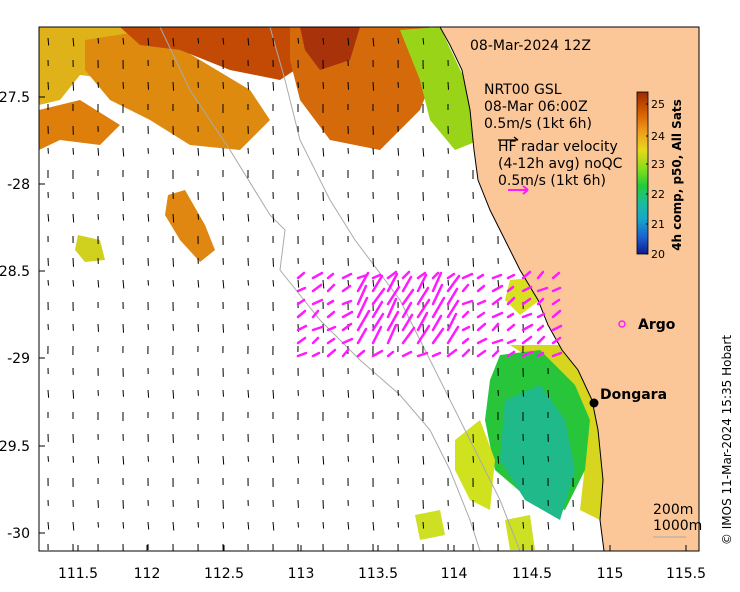 The image size is (740, 592). Describe the element at coordinates (378, 574) in the screenshot. I see `x-tick-label: 113.5` at that location.